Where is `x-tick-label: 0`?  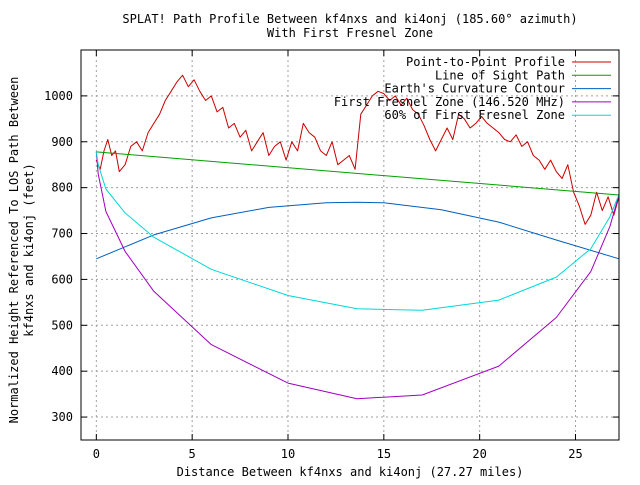 x-tick-label: 0 is located at coordinates (96, 454).